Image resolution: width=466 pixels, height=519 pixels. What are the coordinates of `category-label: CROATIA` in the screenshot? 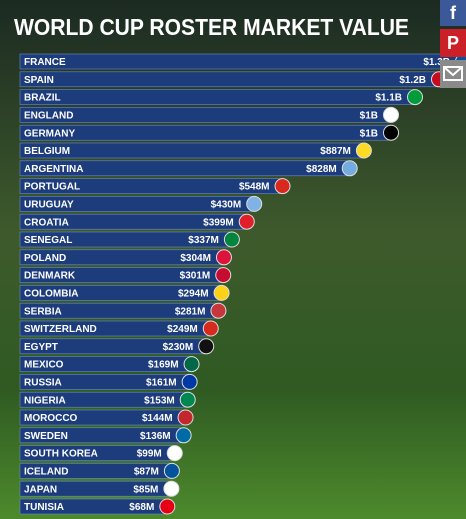 It's located at (46, 222).